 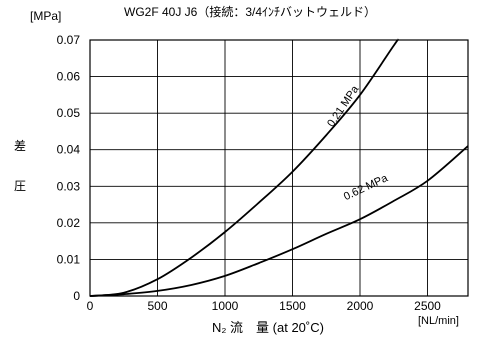 I want to click on y-tick-label: 0.01, so click(x=69, y=259).